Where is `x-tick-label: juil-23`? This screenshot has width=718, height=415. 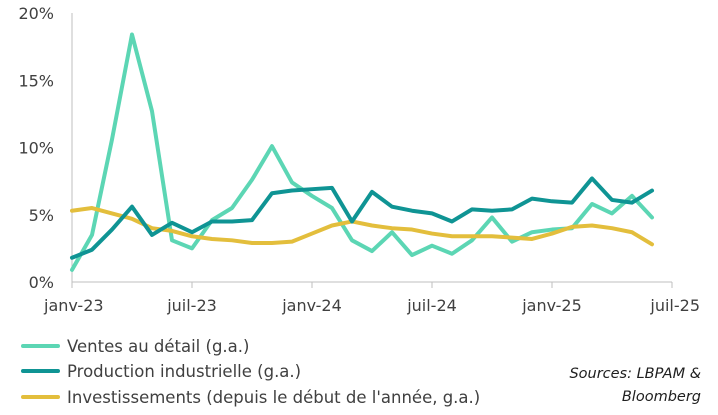 x-tick-label: juil-23 is located at coordinates (191, 305).